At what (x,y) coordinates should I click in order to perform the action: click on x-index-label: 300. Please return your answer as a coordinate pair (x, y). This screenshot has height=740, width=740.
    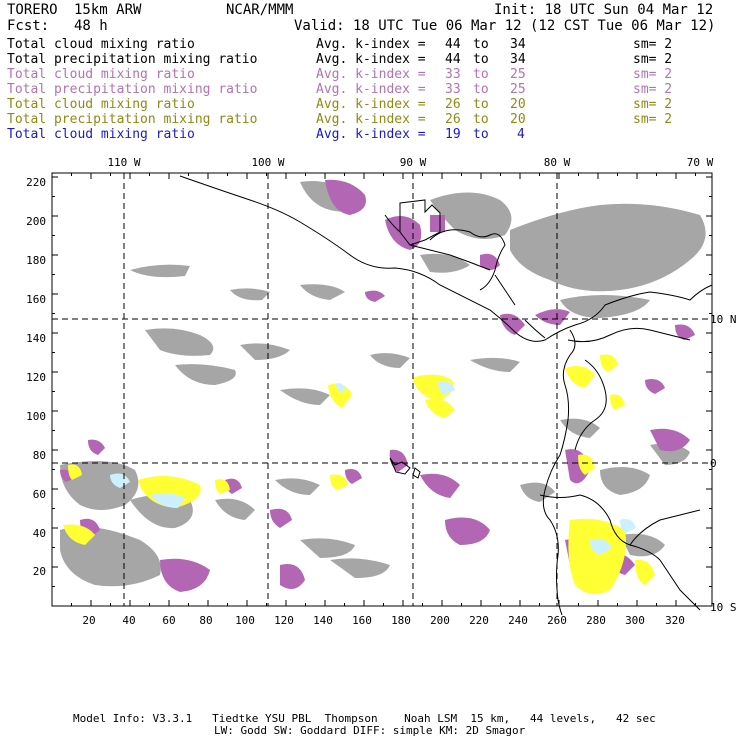
    Looking at the image, I should click on (635, 620).